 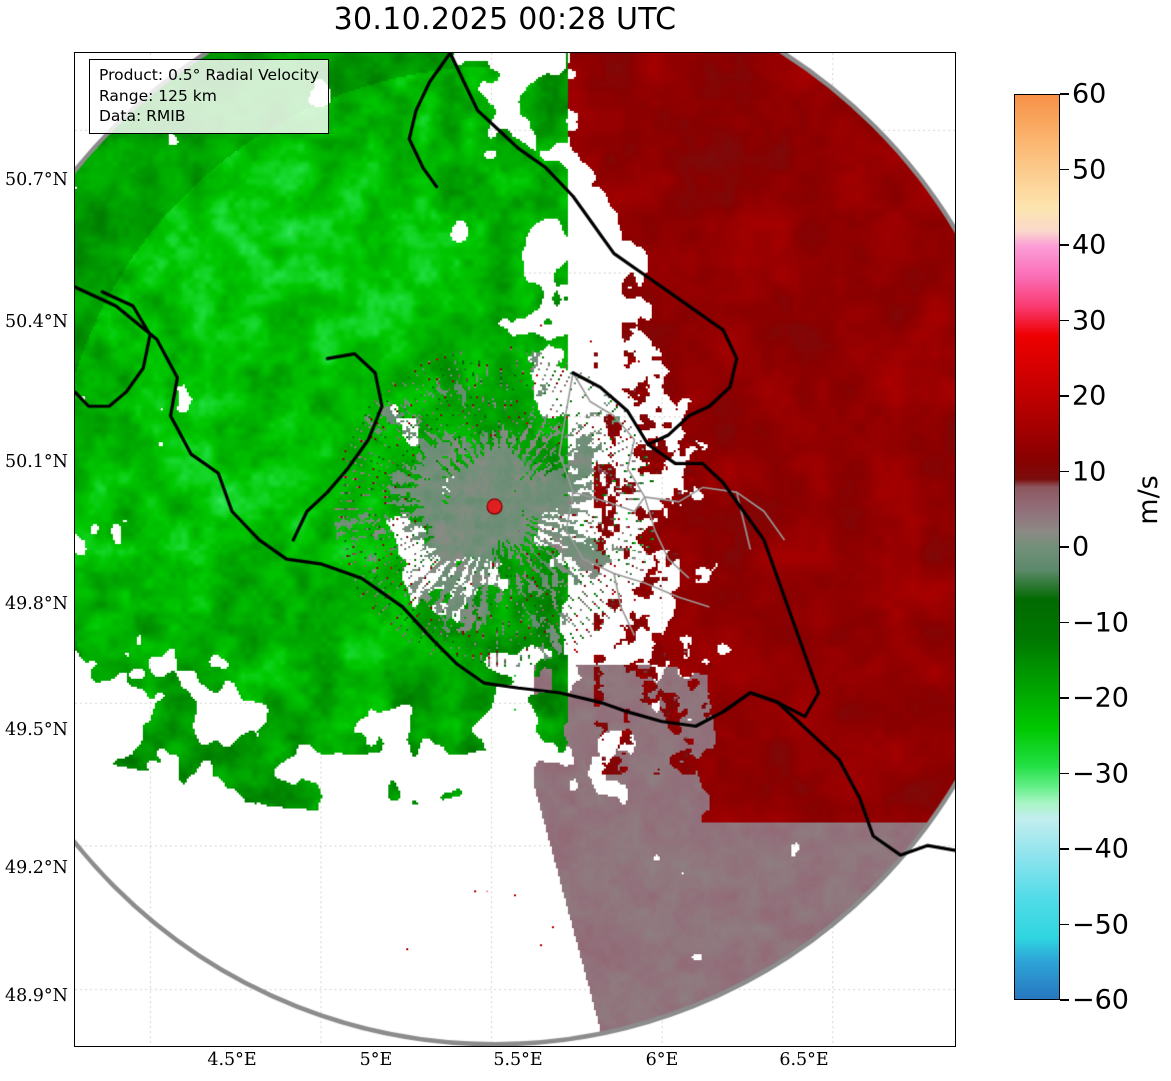 I want to click on colorbar-tick-label: 0, so click(x=1081, y=547).